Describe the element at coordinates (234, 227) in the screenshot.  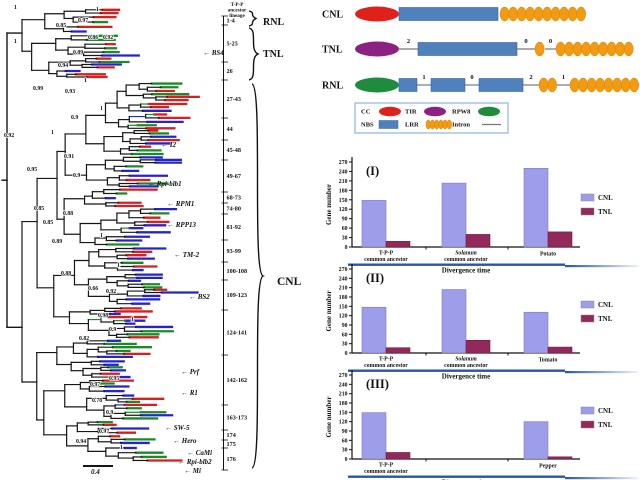
I see `lineage-label: 81-92` at that location.